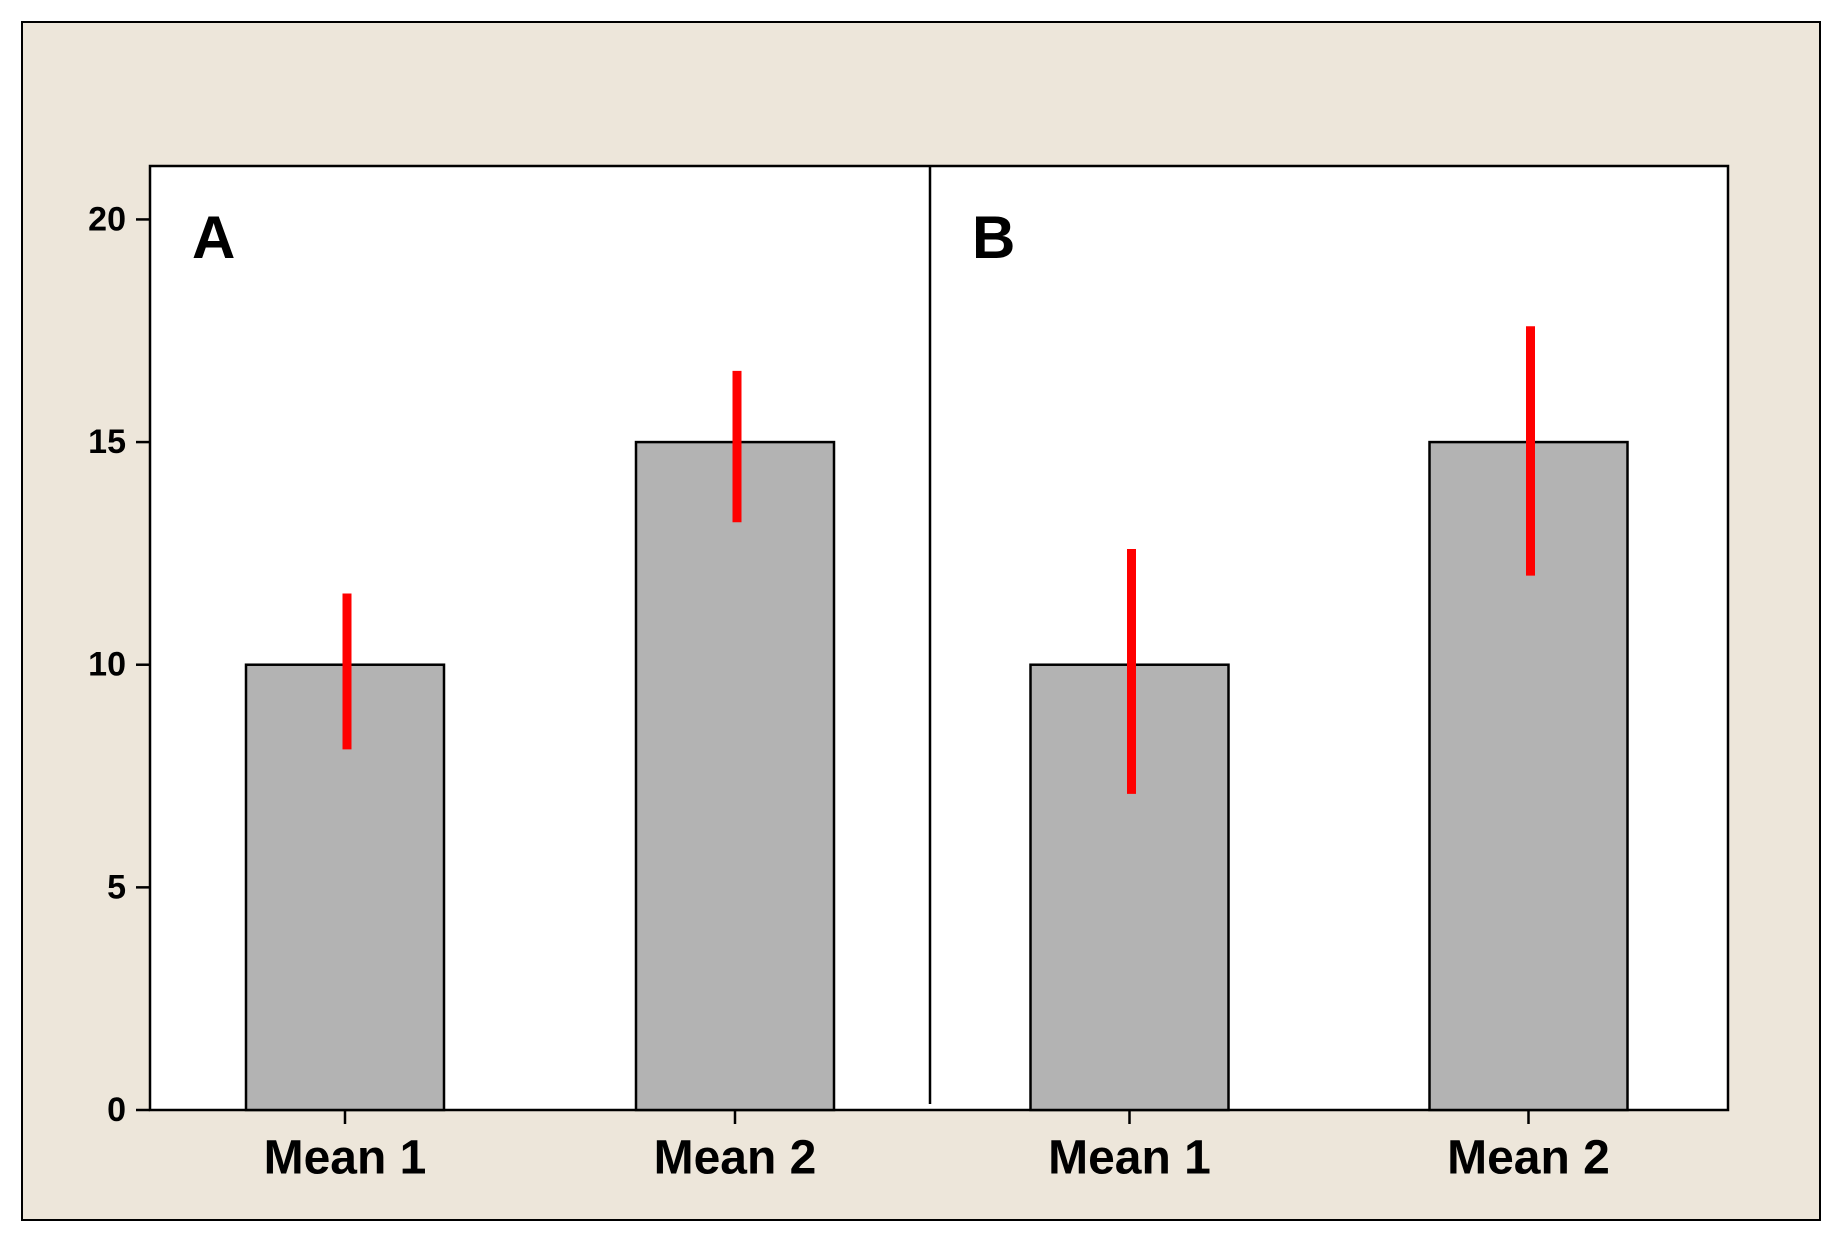 The width and height of the screenshot is (1842, 1247). Describe the element at coordinates (116, 887) in the screenshot. I see `y-tick-label: 5` at that location.